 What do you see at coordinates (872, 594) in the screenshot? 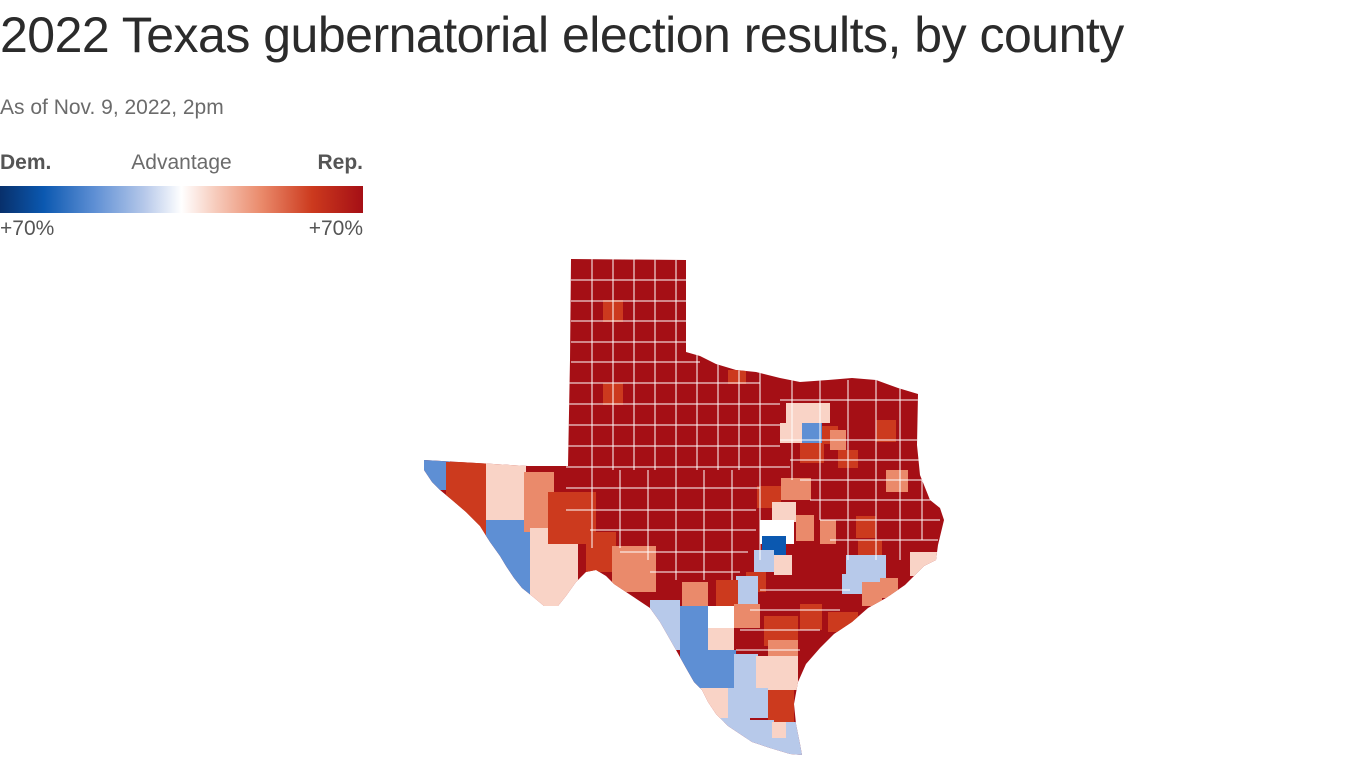
I see `county-brazoria` at bounding box center [872, 594].